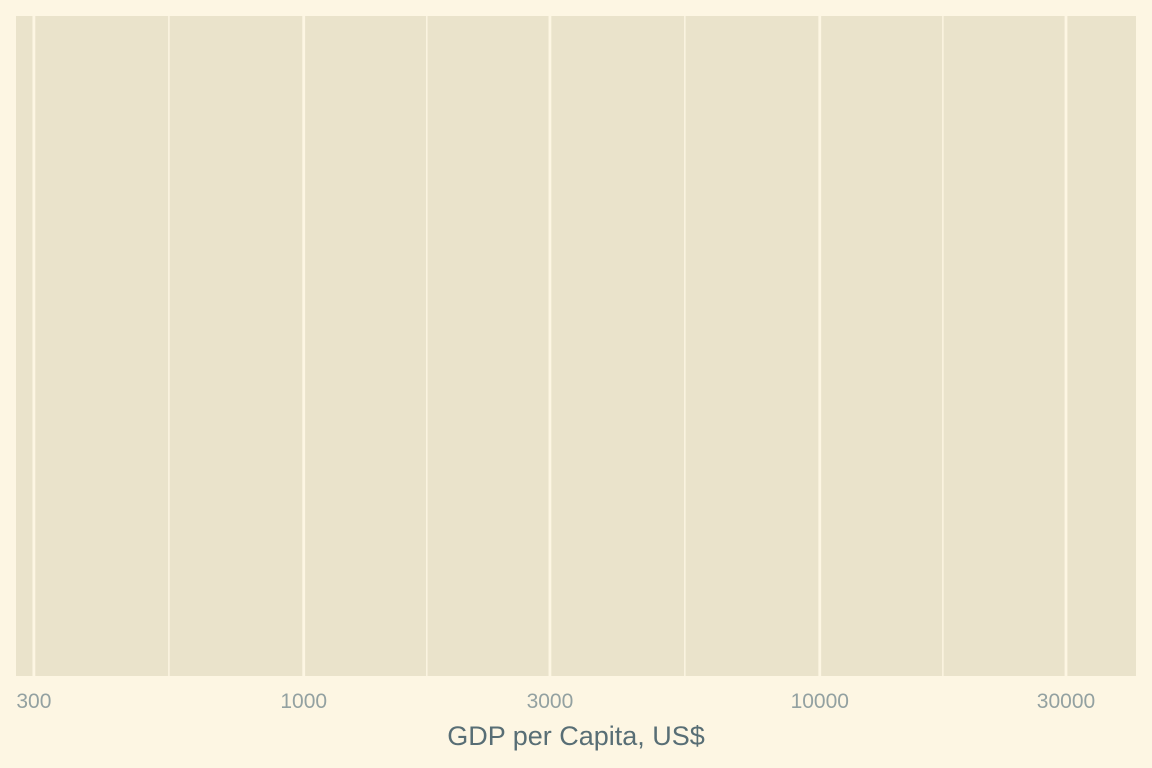  What do you see at coordinates (33, 701) in the screenshot?
I see `x-tick-label-0: 300` at bounding box center [33, 701].